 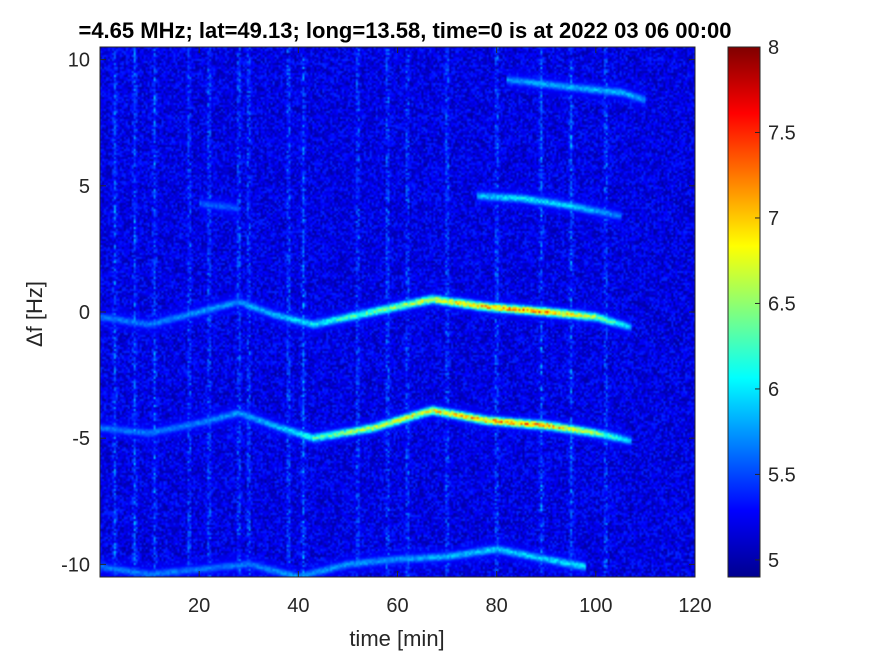 What do you see at coordinates (199, 606) in the screenshot?
I see `x-tick-label: 20` at bounding box center [199, 606].